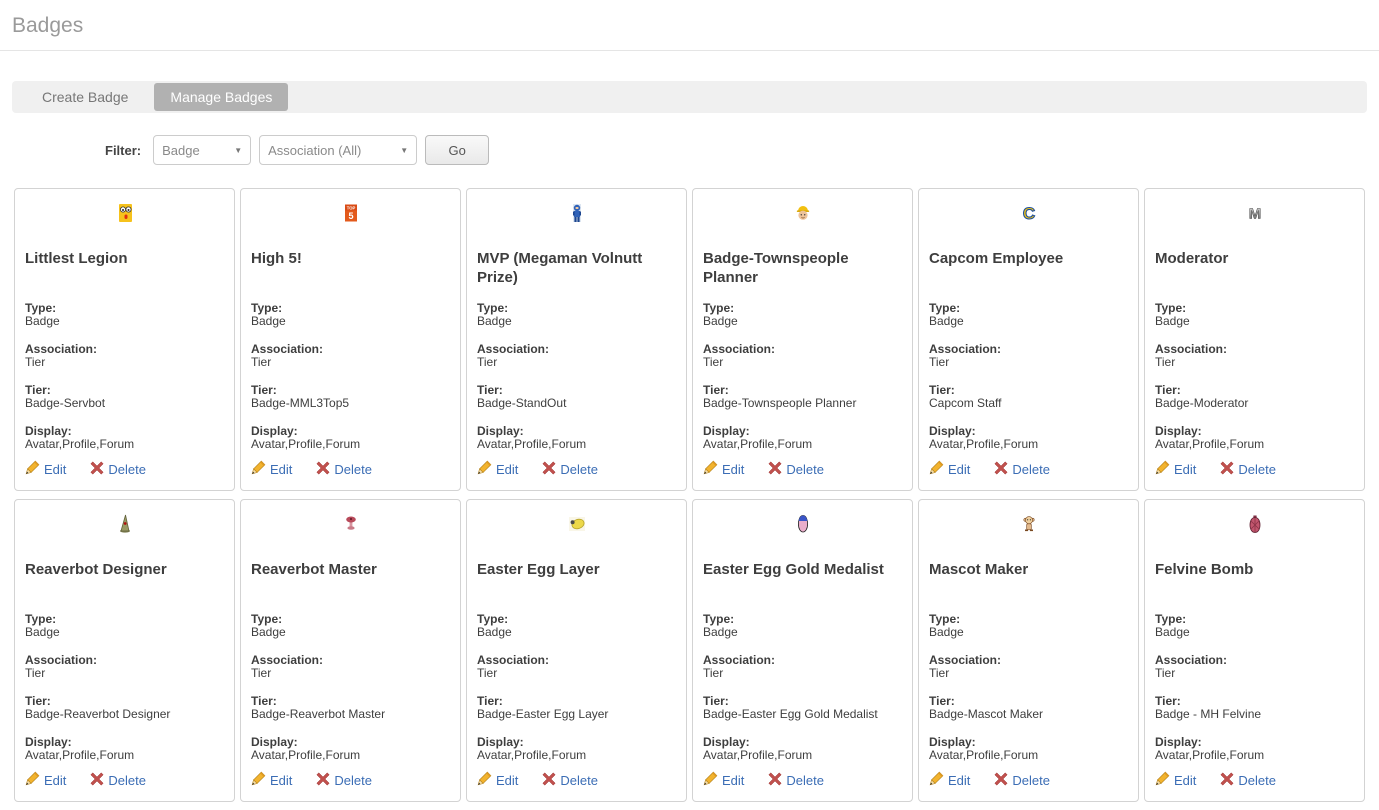 This screenshot has height=810, width=1379. What do you see at coordinates (96, 569) in the screenshot?
I see `badge-title: Reaverbot Designer` at bounding box center [96, 569].